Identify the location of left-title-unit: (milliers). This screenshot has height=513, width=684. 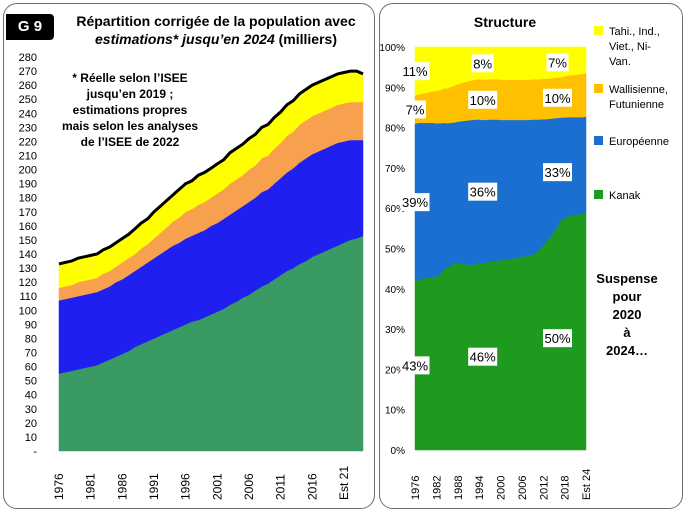
(307, 39).